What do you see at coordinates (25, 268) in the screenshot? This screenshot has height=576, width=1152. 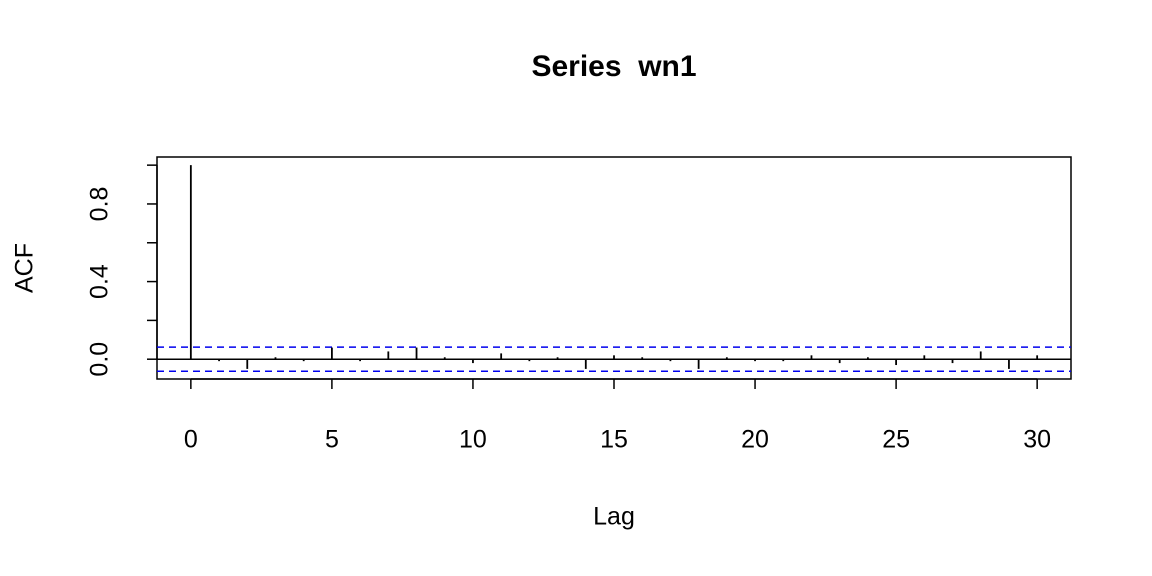 I see `y-axis-label: ACF` at bounding box center [25, 268].